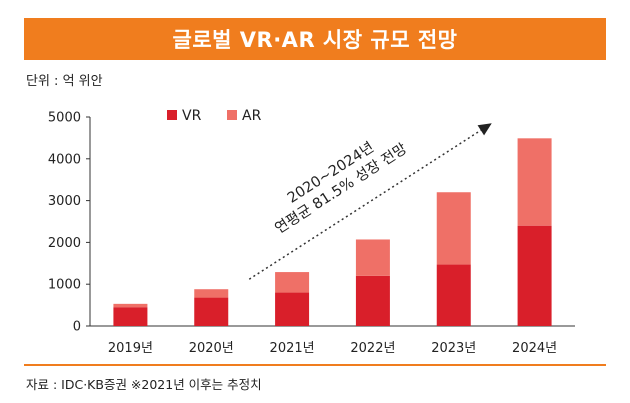 This screenshot has width=630, height=403. What do you see at coordinates (534, 348) in the screenshot?
I see `x-tick-label: 2024년` at bounding box center [534, 348].